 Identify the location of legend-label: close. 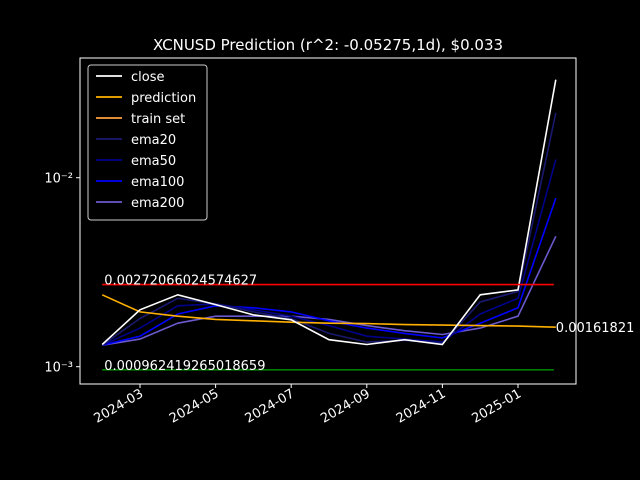
(147, 77).